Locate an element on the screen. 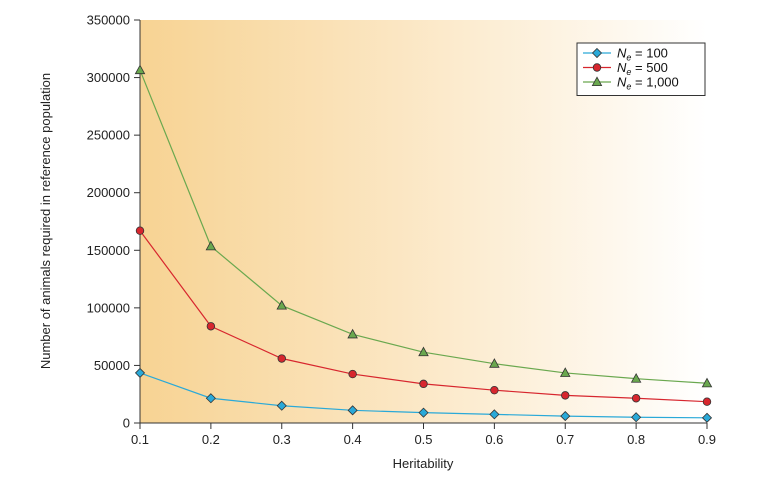  y-tick-label: 100000 is located at coordinates (108, 307).